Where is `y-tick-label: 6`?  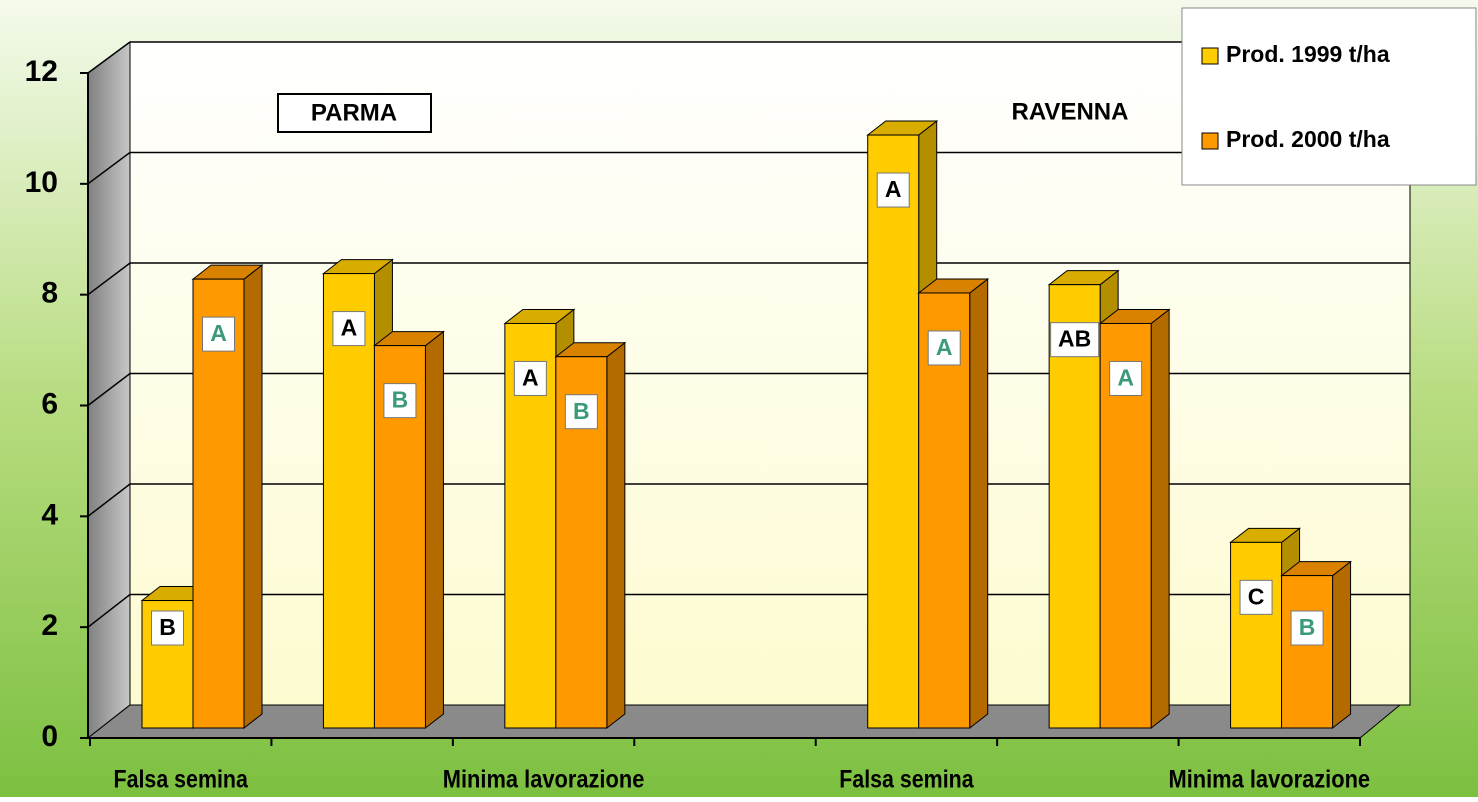 y-tick-label: 6 is located at coordinates (49, 403).